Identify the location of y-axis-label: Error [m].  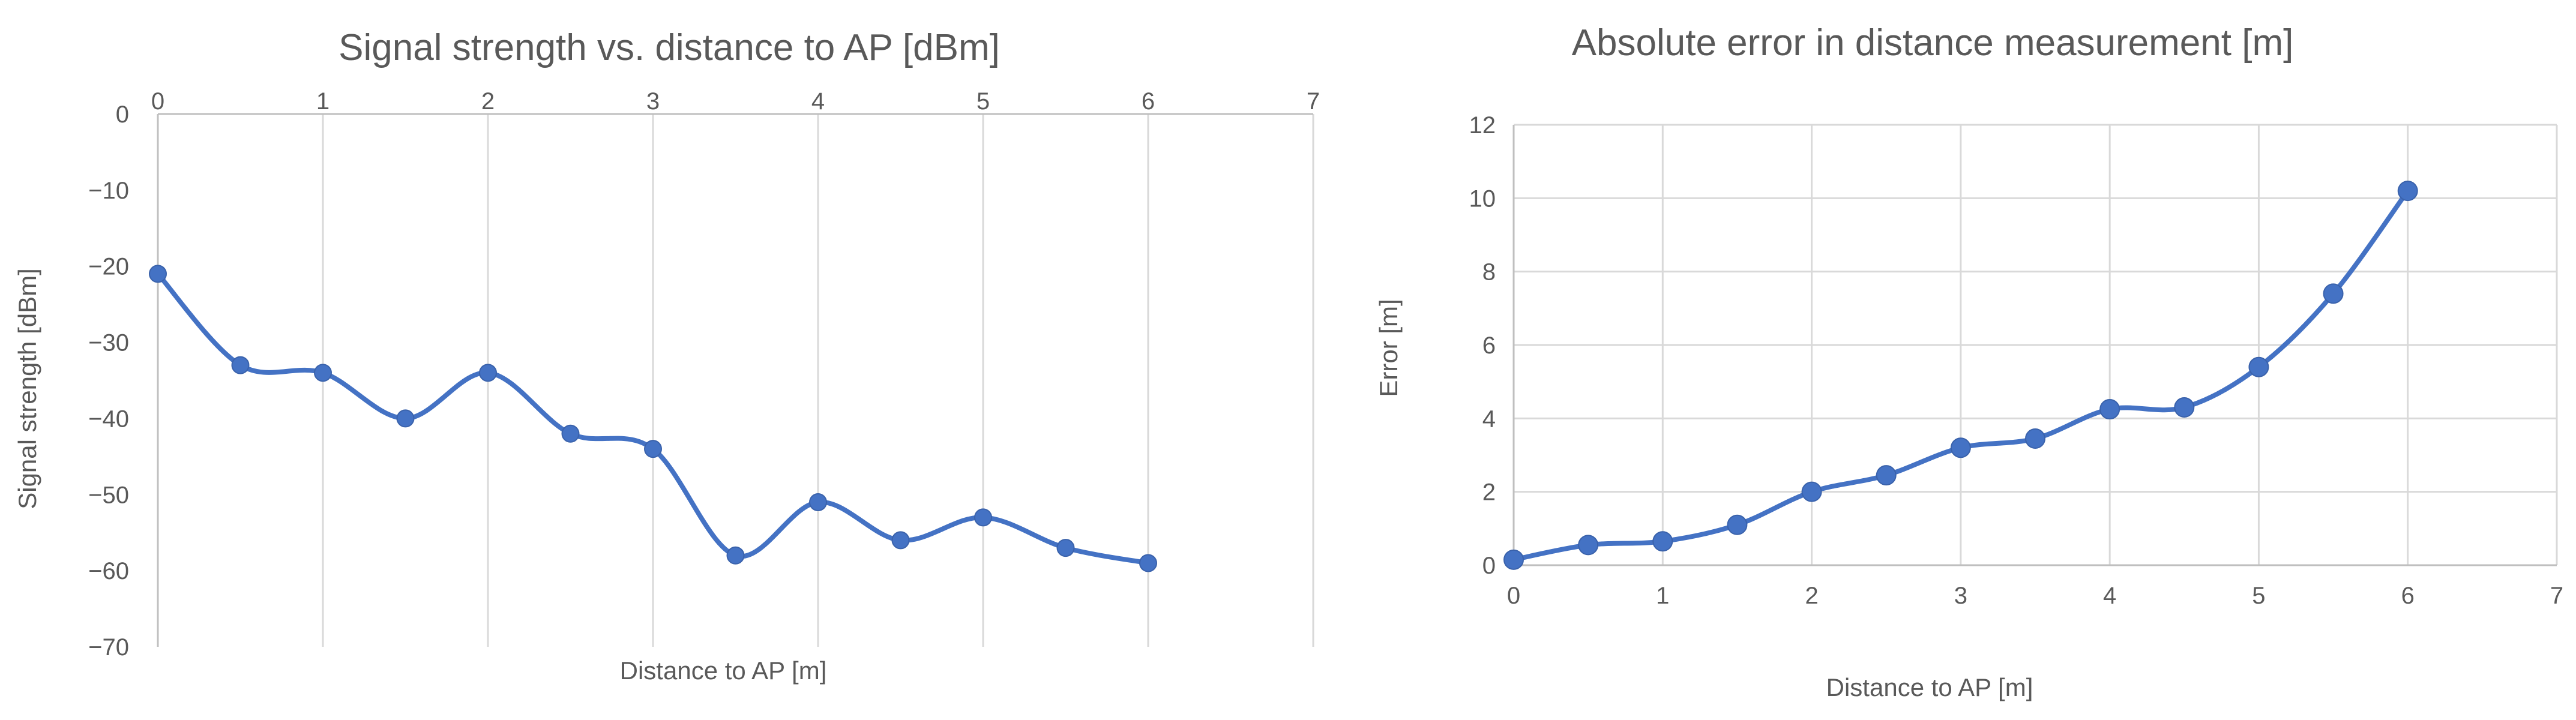
(1389, 348).